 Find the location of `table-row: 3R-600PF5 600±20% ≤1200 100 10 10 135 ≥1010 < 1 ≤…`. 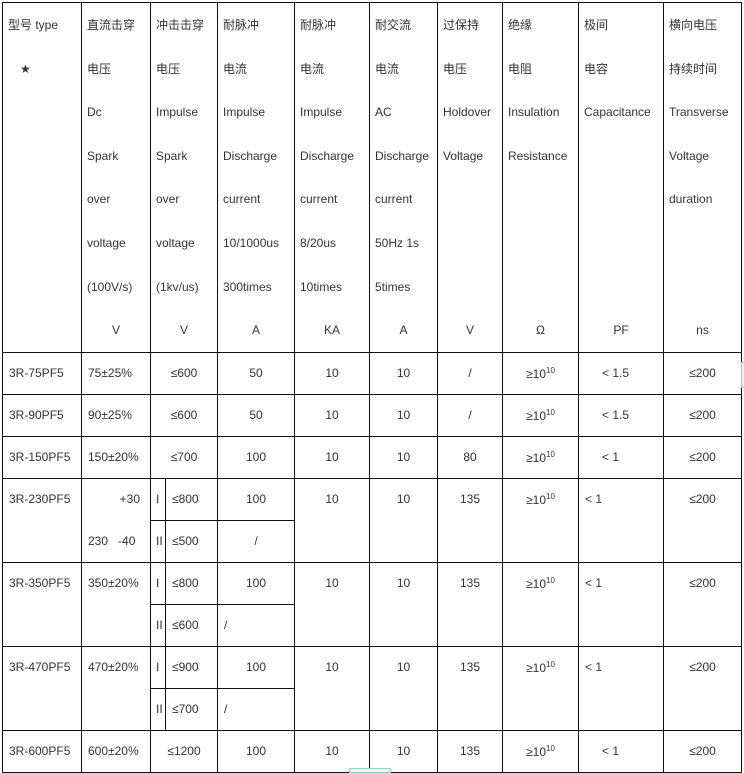

table-row: 3R-600PF5 600±20% ≤1200 100 10 10 135 ≥1010 < 1 ≤… is located at coordinates (372, 751).